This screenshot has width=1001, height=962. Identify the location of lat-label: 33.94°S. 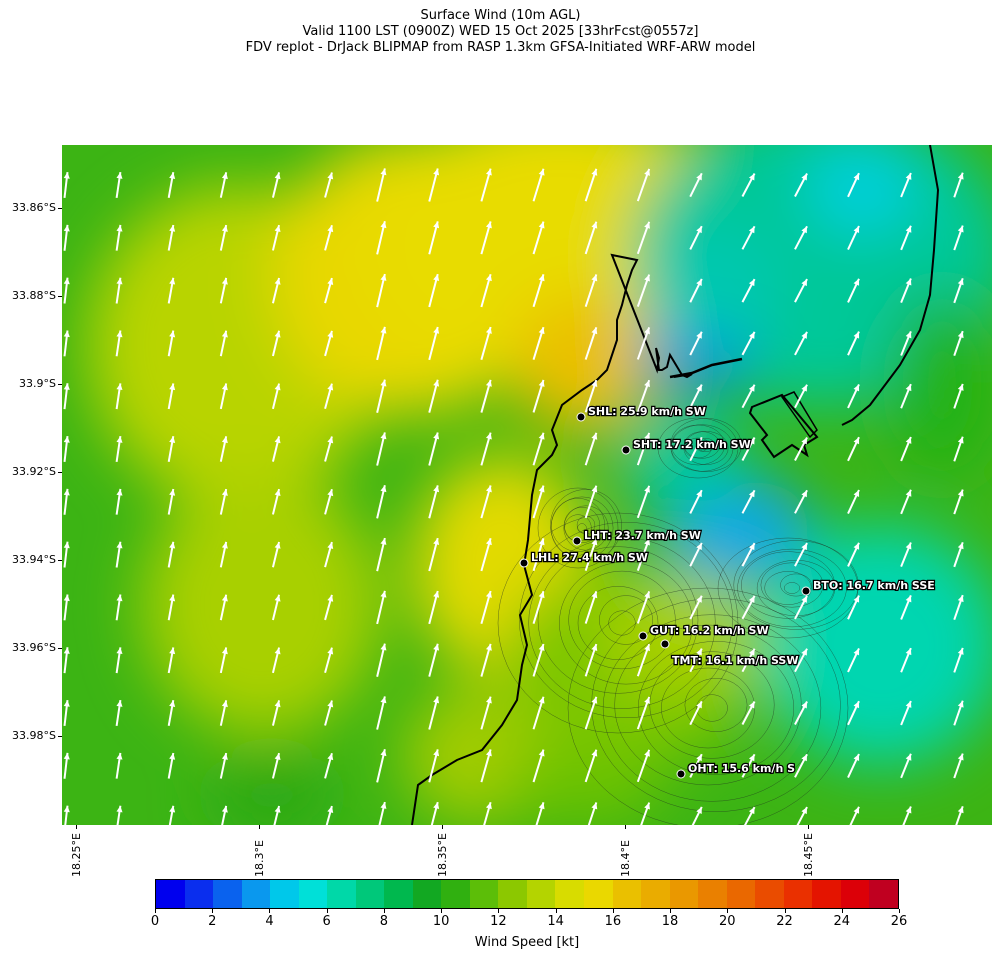
(34, 559).